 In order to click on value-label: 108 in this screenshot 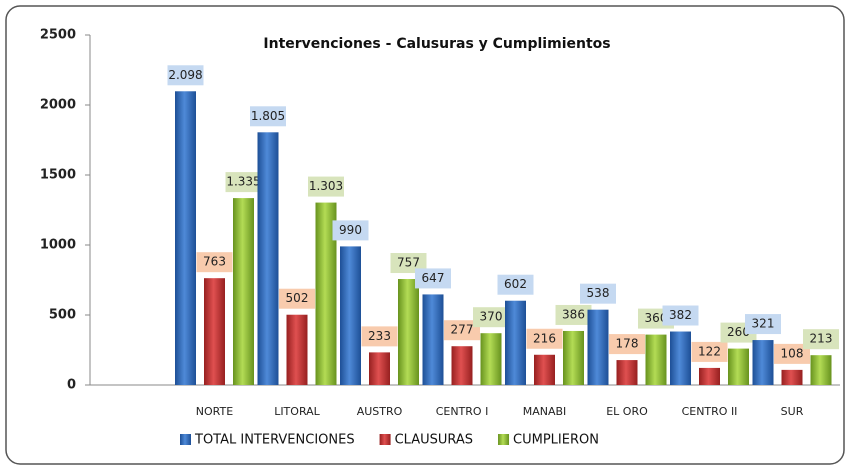, I will do `click(792, 353)`.